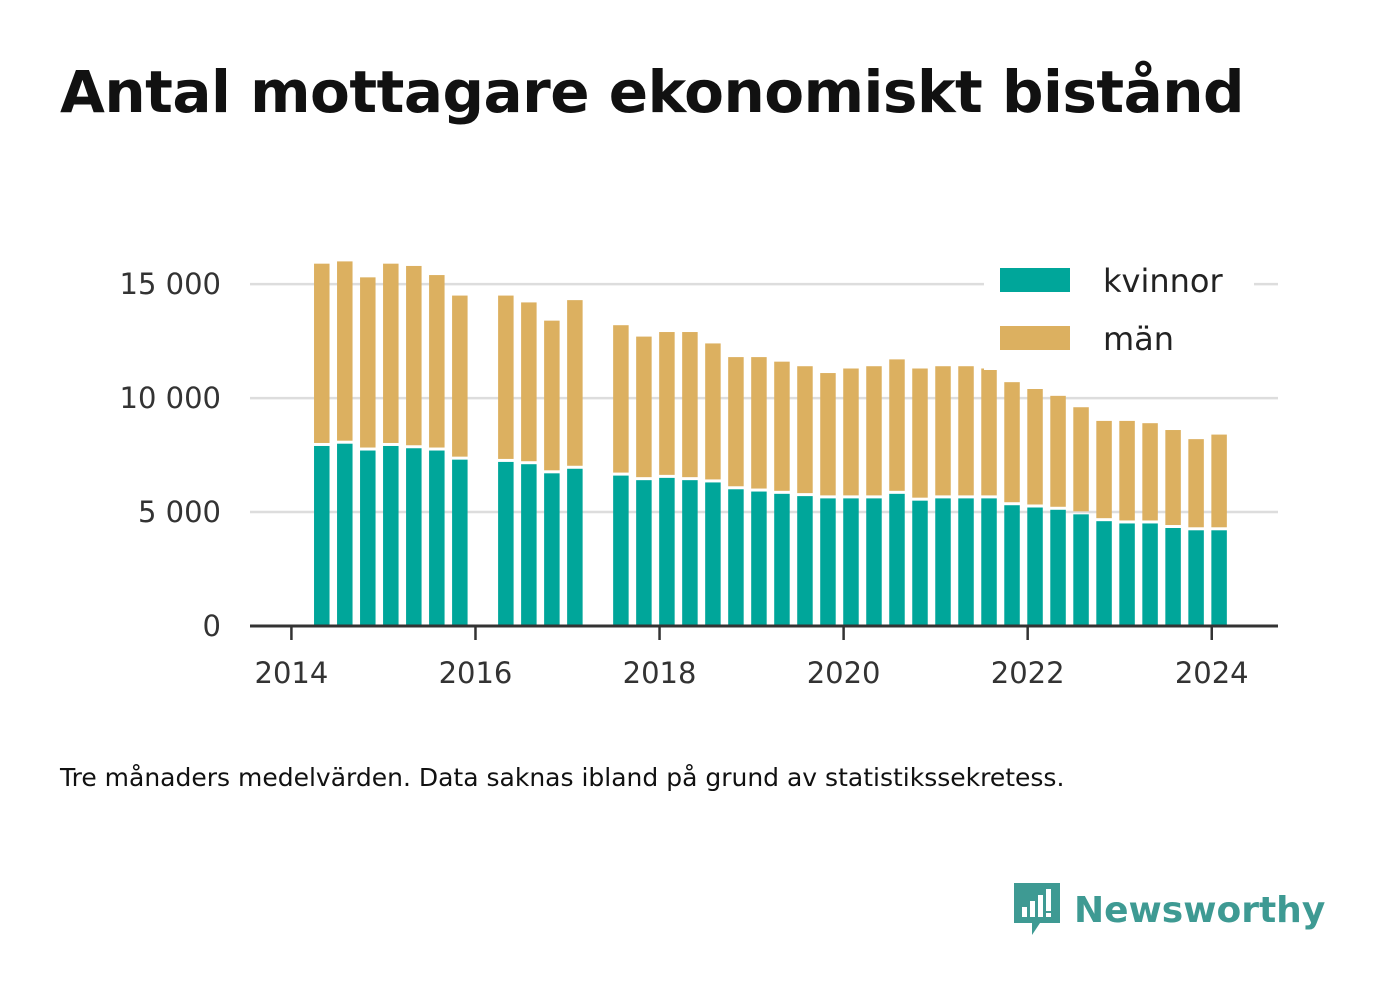 This screenshot has width=1382, height=999. What do you see at coordinates (212, 626) in the screenshot?
I see `y-tick-label: 0` at bounding box center [212, 626].